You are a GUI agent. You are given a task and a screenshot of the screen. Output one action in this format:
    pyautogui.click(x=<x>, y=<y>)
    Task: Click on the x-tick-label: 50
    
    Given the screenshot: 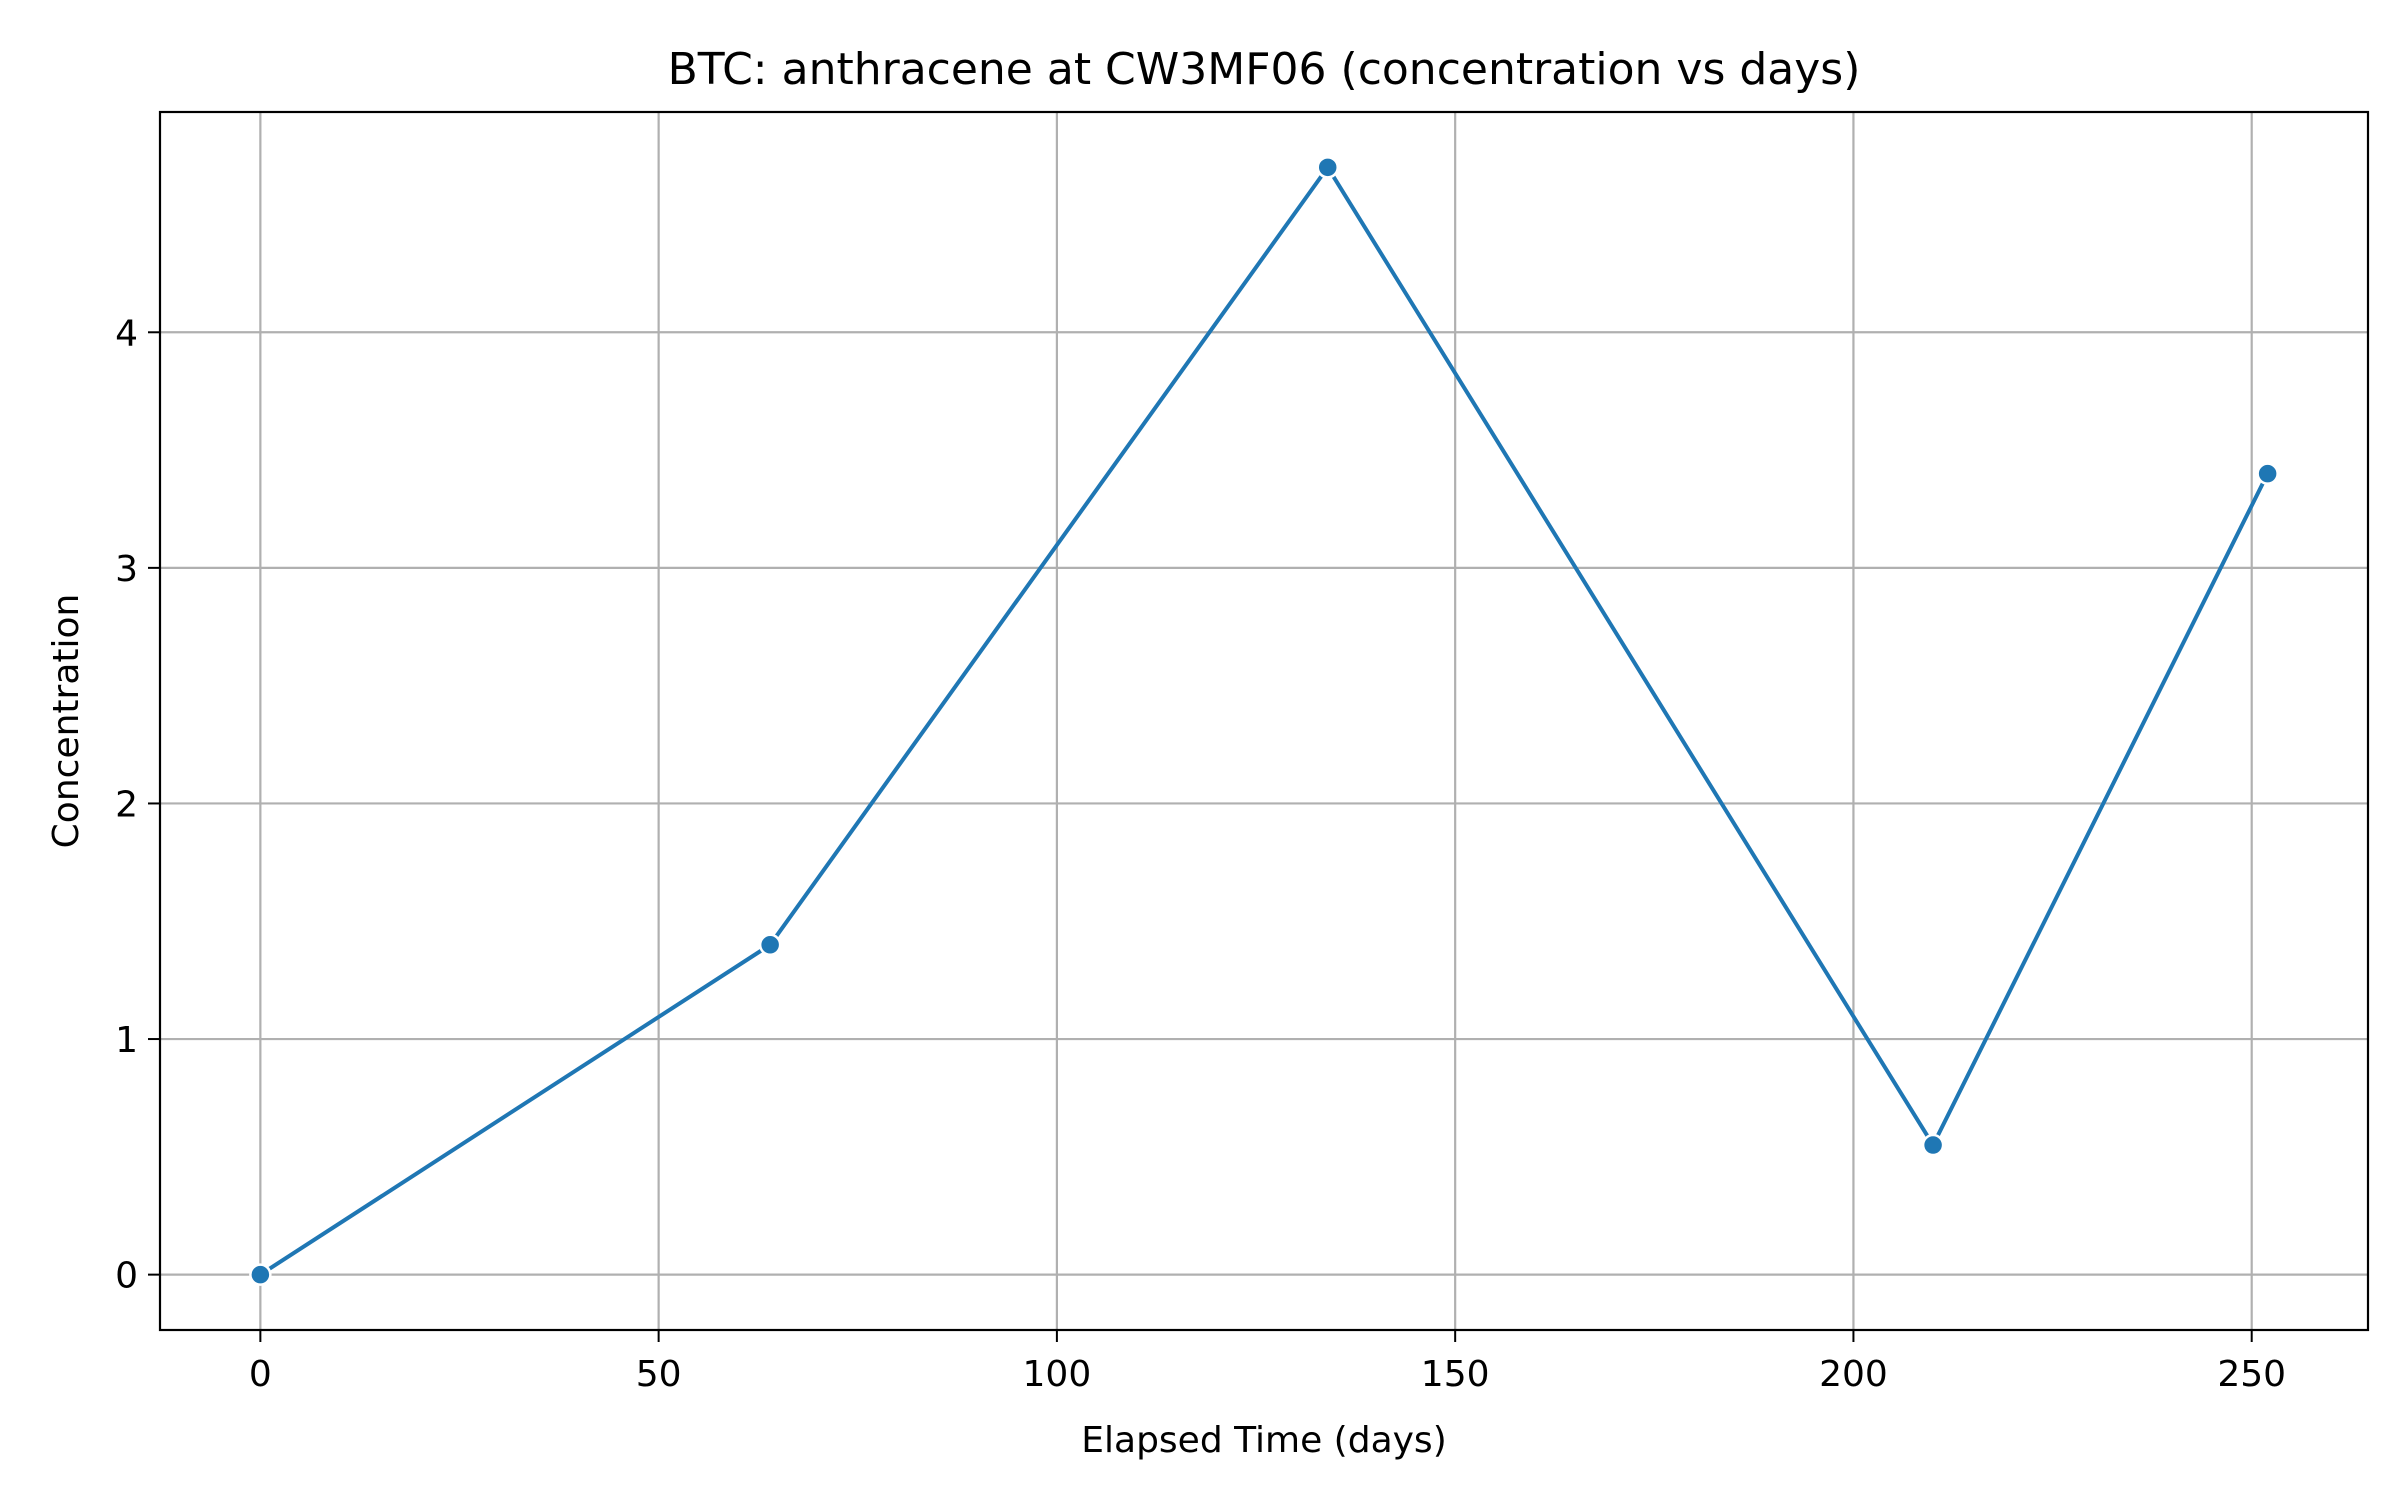 What is the action you would take?
    pyautogui.click(x=659, y=1374)
    